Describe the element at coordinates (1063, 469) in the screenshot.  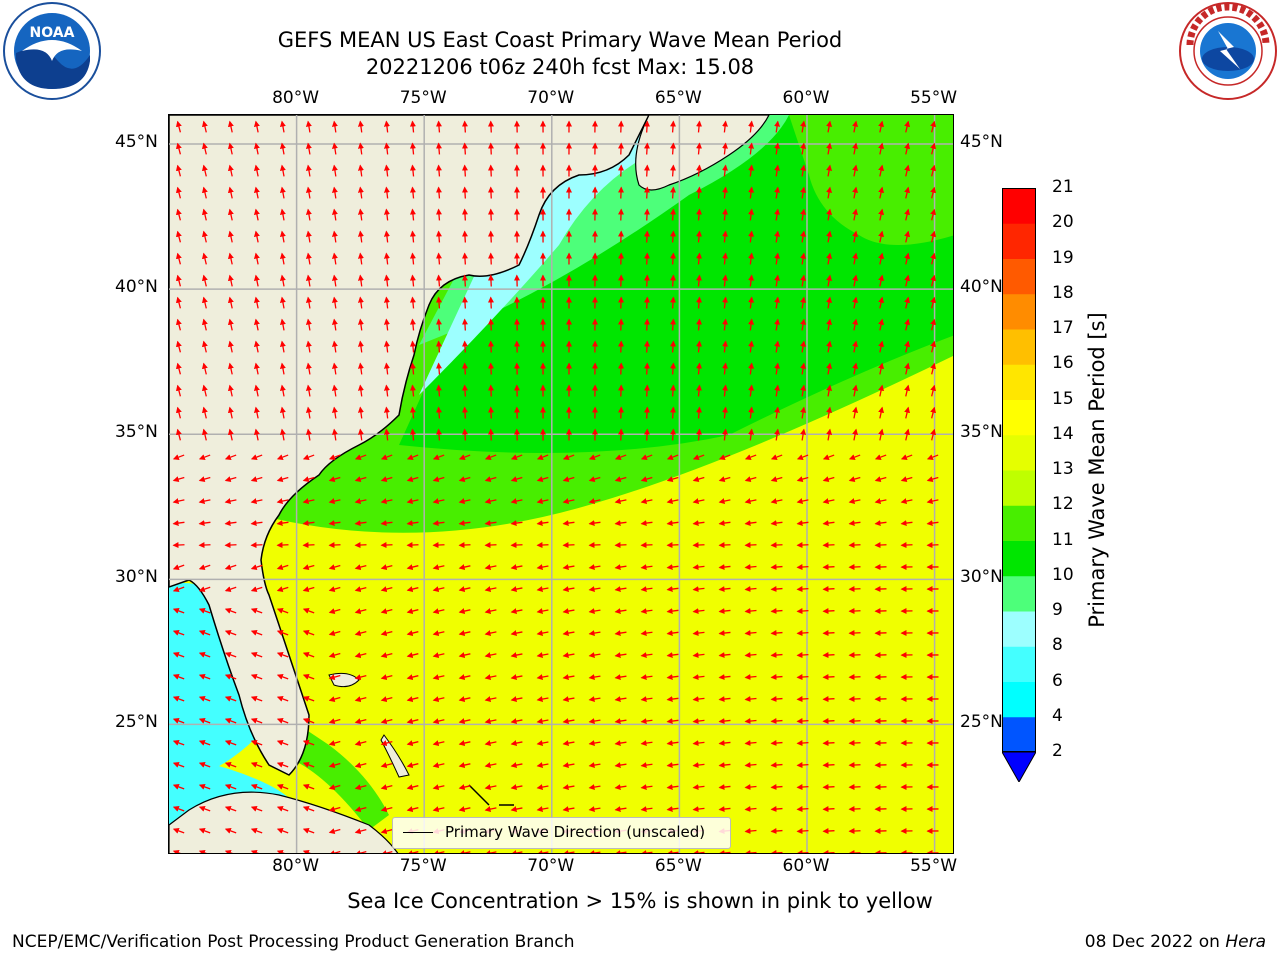
I see `colorbar-tick-label: 13` at that location.